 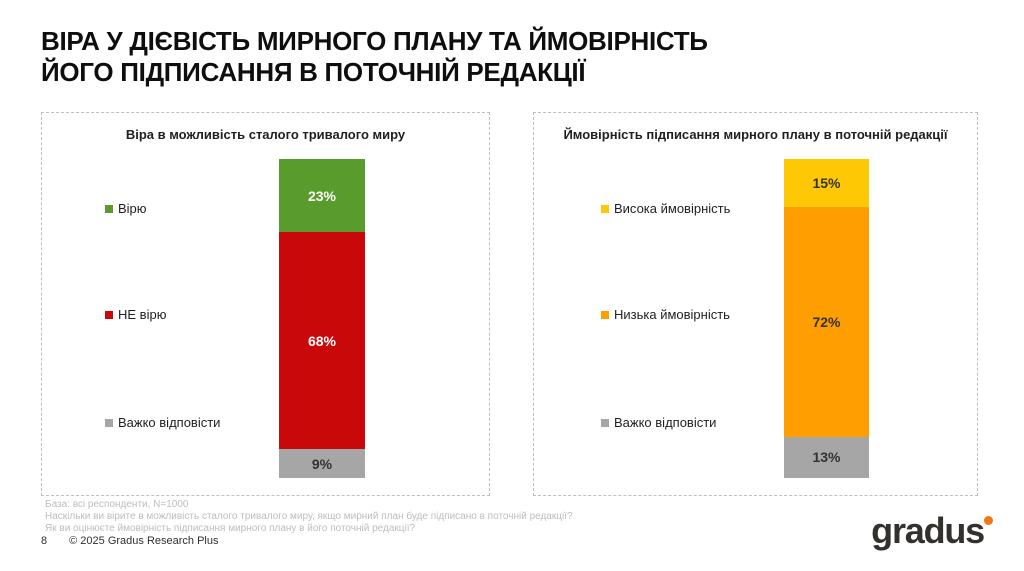 I want to click on gradus-logo-text: gradus, so click(x=928, y=530).